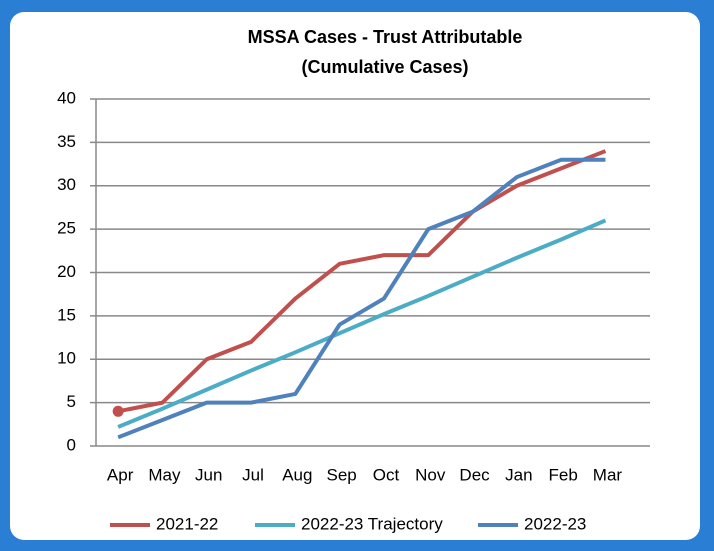 The height and width of the screenshot is (551, 714). Describe the element at coordinates (608, 474) in the screenshot. I see `x-tick-label: Mar` at that location.